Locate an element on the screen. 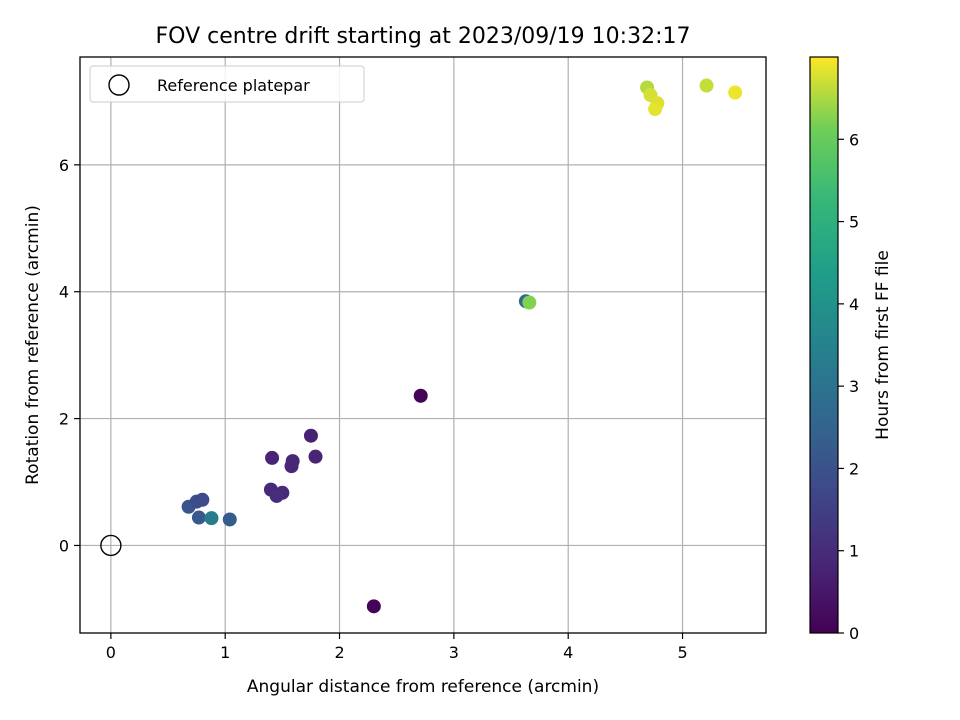 The image size is (960, 720). x-tick-label: 3 is located at coordinates (454, 652).